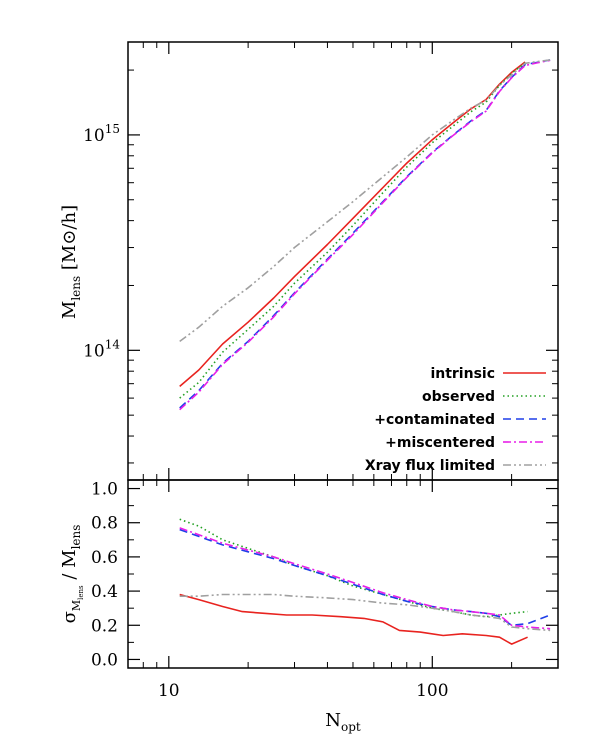 The width and height of the screenshot is (600, 750). Describe the element at coordinates (365, 612) in the screenshot. I see `bottom-series-xray-flux-limited` at that location.